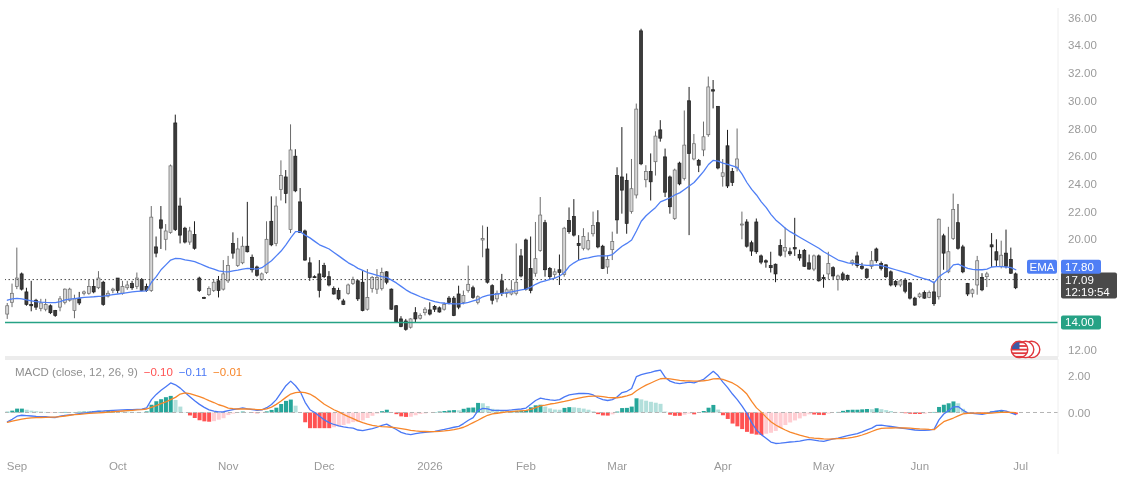 Image resolution: width=1129 pixels, height=480 pixels. I want to click on text: 12:19:54, so click(1088, 291).